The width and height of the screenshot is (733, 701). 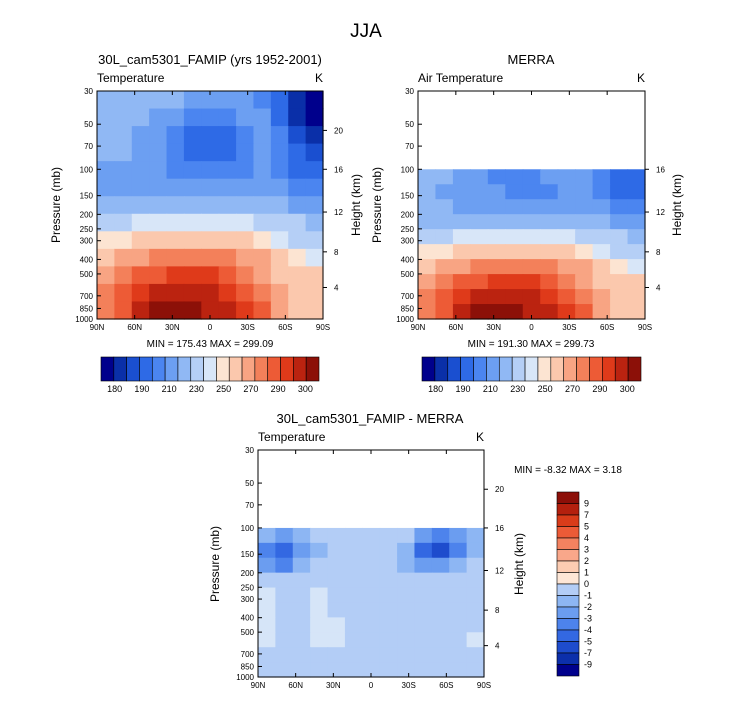 I want to click on figure-title: JJA, so click(x=366, y=31).